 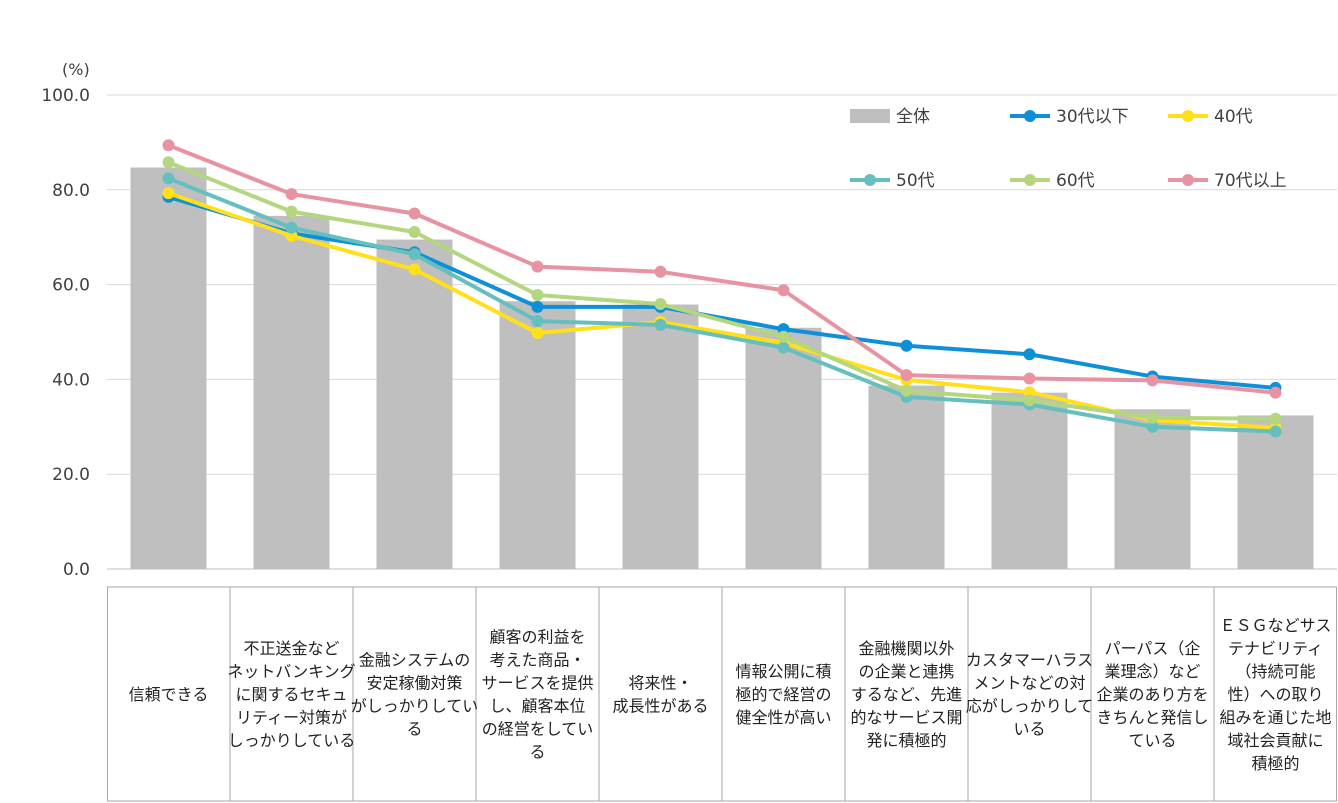 What do you see at coordinates (1069, 117) in the screenshot?
I see `legend-item: 30代以下` at bounding box center [1069, 117].